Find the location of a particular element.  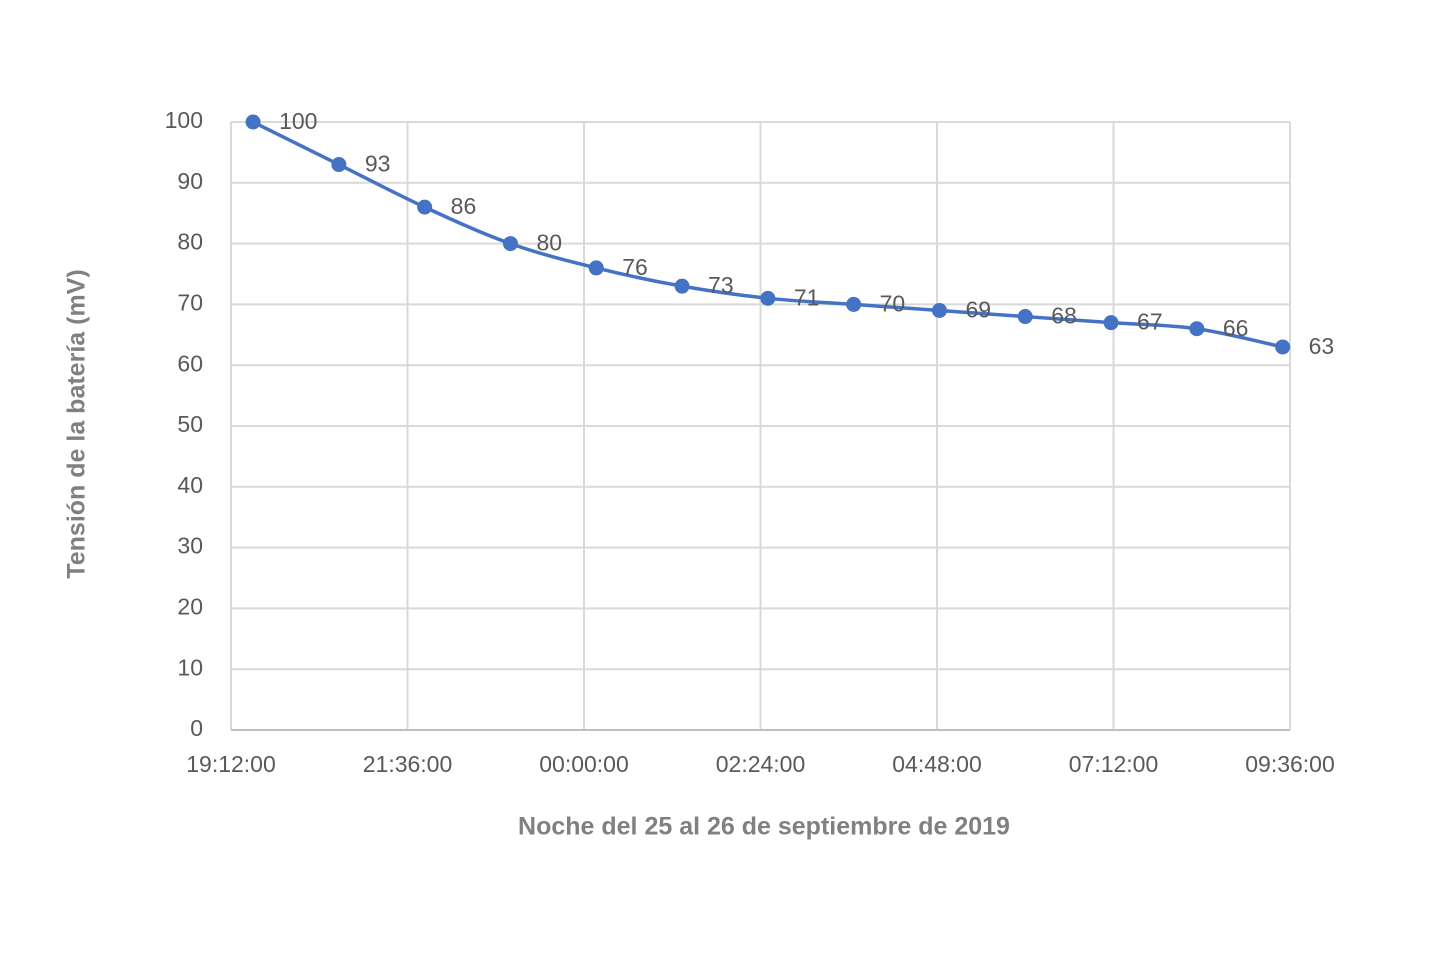

y-tick-label: 30 is located at coordinates (190, 546).